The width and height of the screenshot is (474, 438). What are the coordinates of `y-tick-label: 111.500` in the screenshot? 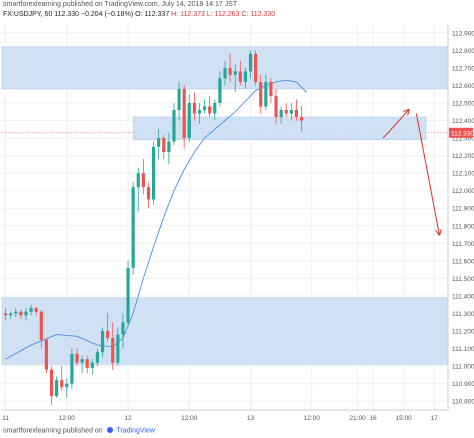 It's located at (463, 279).